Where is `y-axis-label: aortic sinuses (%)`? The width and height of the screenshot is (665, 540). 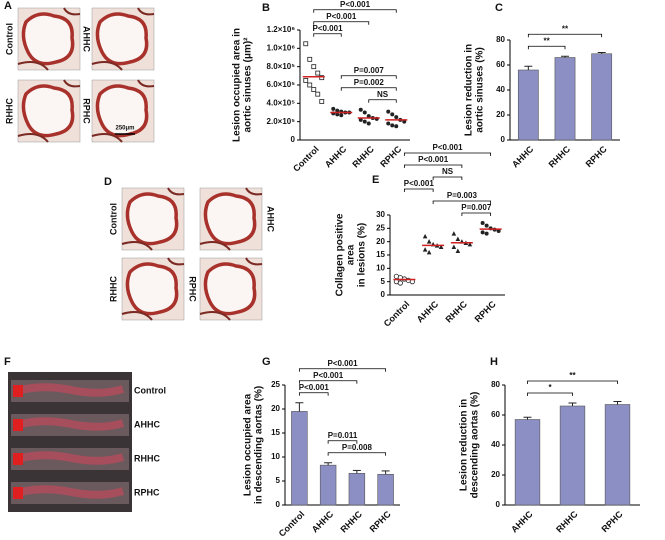
y-axis-label: aortic sinuses (%) is located at coordinates (480, 90).